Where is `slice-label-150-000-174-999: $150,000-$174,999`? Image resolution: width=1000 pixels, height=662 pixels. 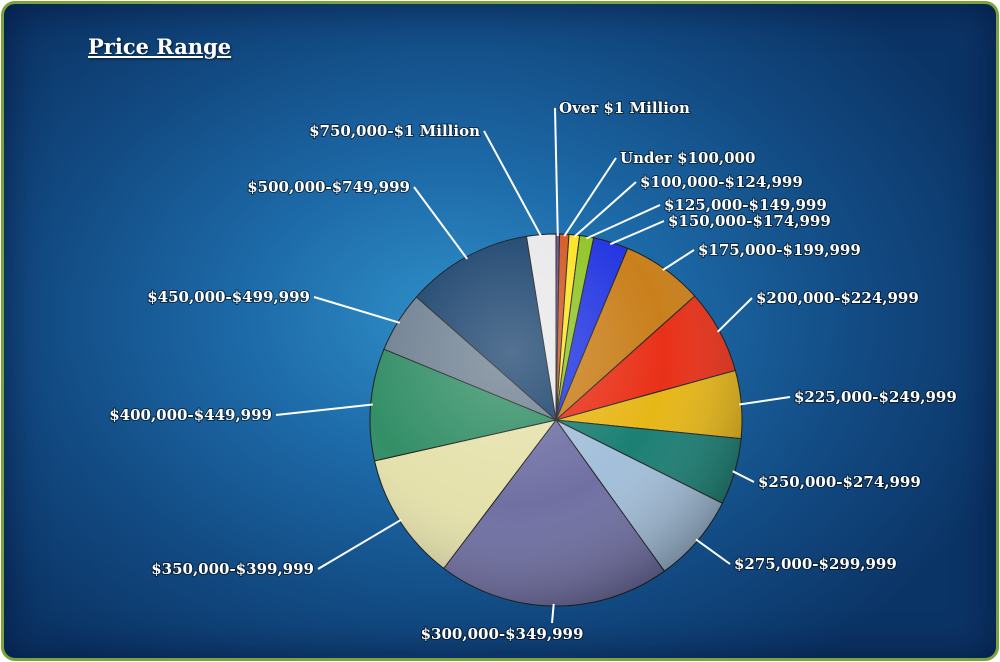 slice-label-150-000-174-999: $150,000-$174,999 is located at coordinates (749, 221).